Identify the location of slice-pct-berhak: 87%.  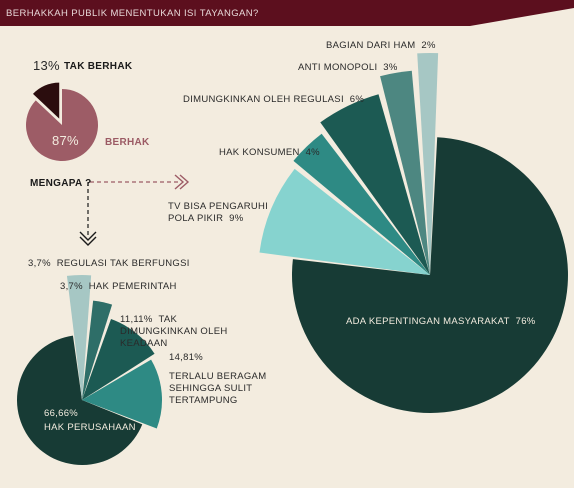
(65, 140).